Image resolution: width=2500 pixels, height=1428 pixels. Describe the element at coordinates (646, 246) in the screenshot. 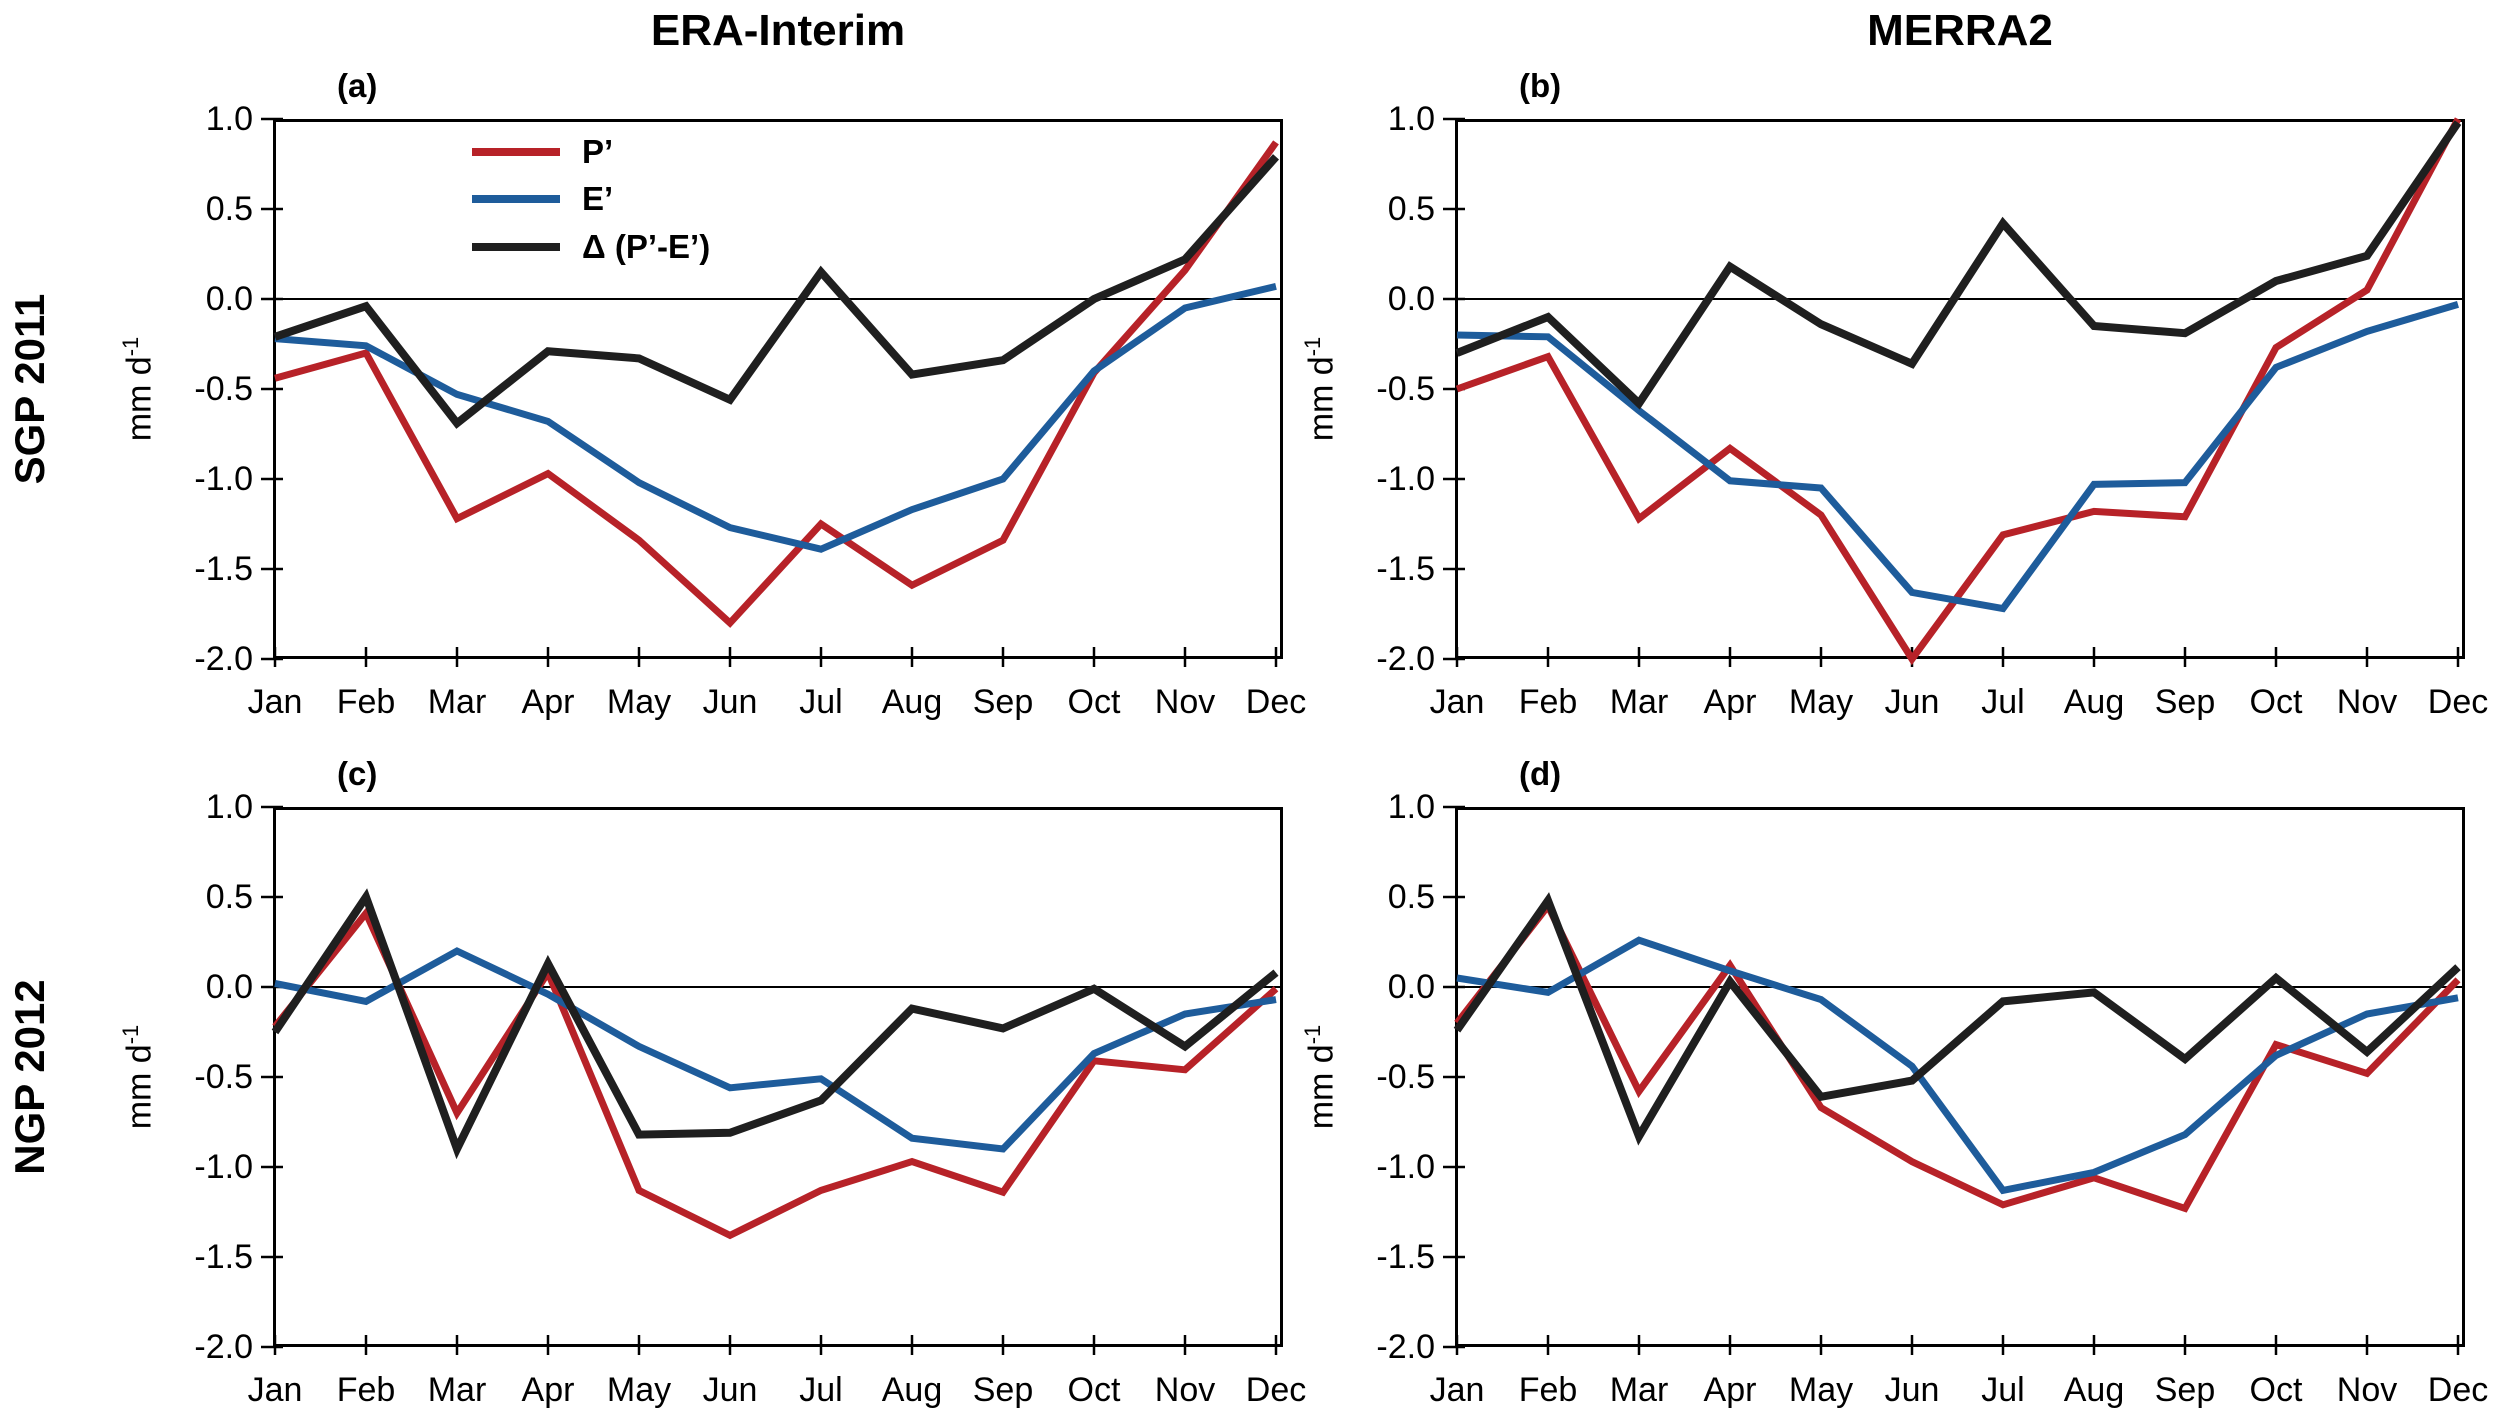

I see `legend-label-delta: Δ (P’-E’)` at that location.